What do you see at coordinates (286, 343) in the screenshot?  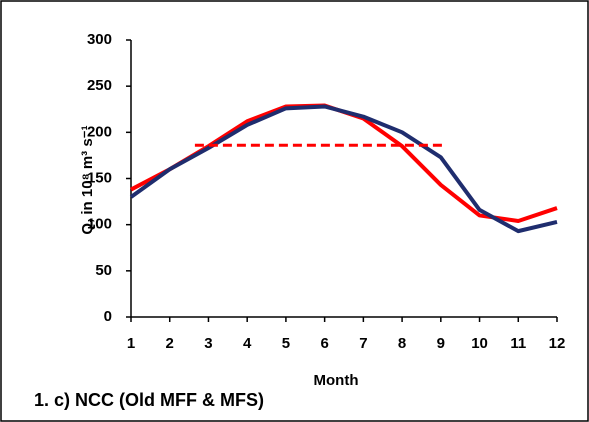 I see `x-tick-label: 5` at bounding box center [286, 343].